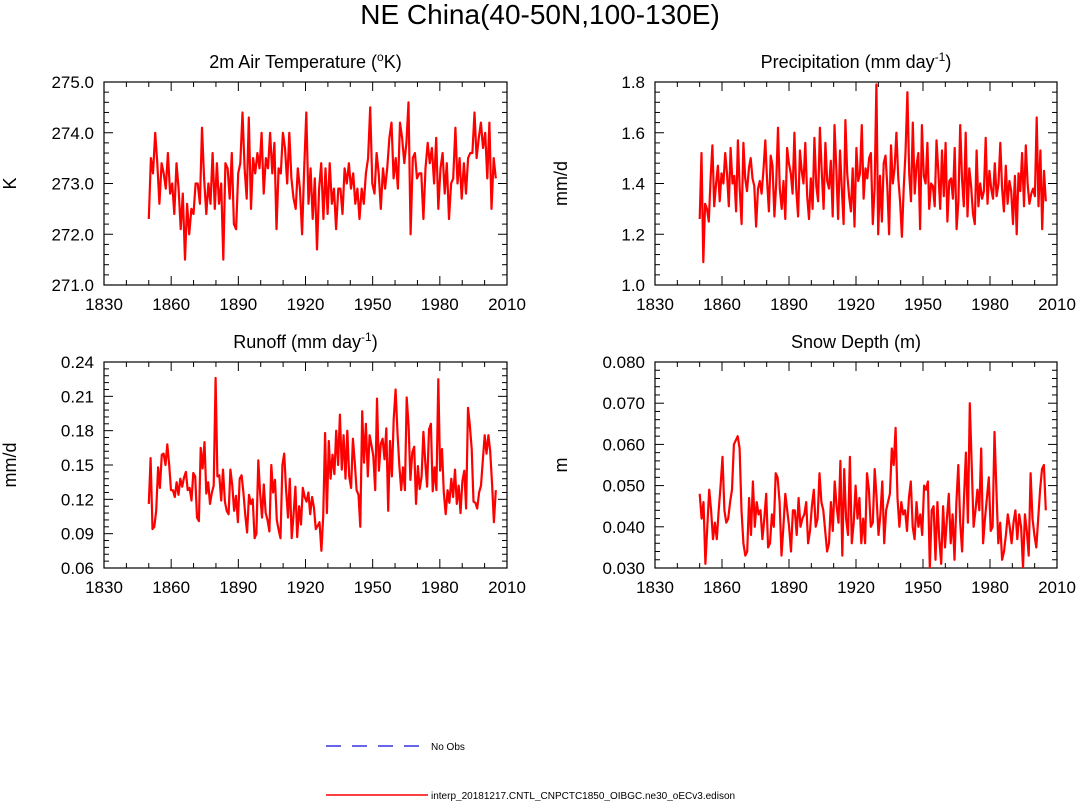  Describe the element at coordinates (72, 285) in the screenshot. I see `y-tick-label: 271.0` at that location.